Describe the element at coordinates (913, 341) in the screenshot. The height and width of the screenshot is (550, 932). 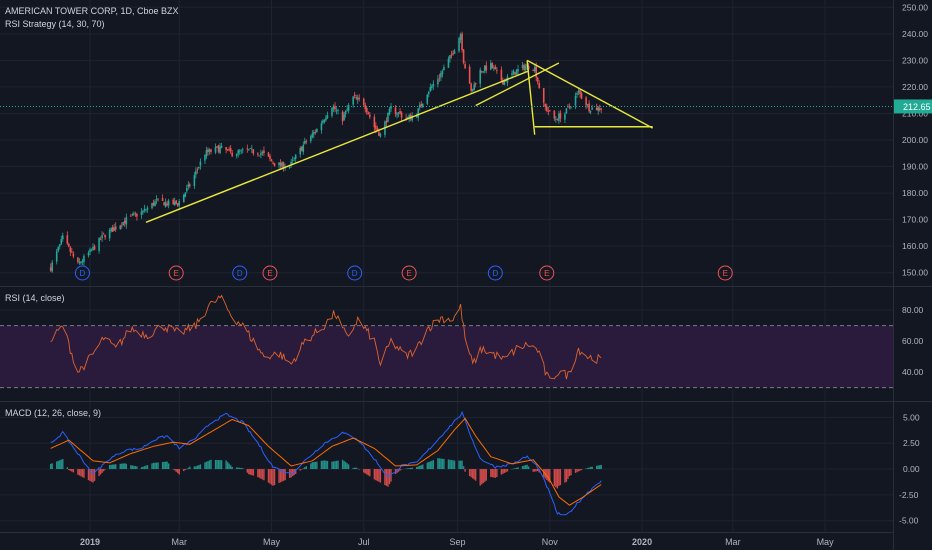
I see `rsi-tick-label: 60.00` at that location.